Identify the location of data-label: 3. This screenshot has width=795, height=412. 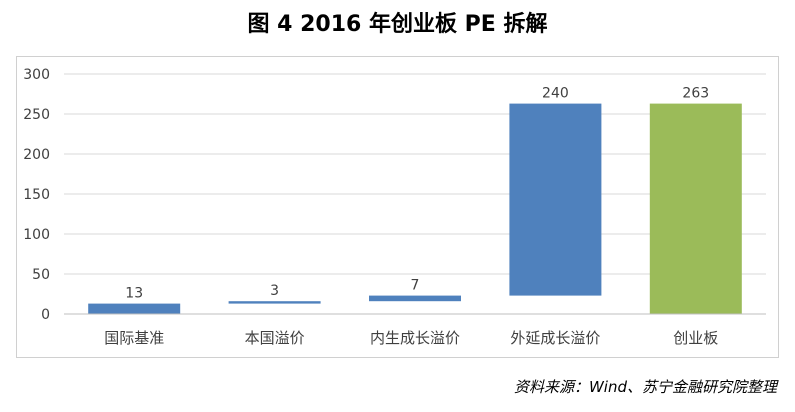
(274, 291).